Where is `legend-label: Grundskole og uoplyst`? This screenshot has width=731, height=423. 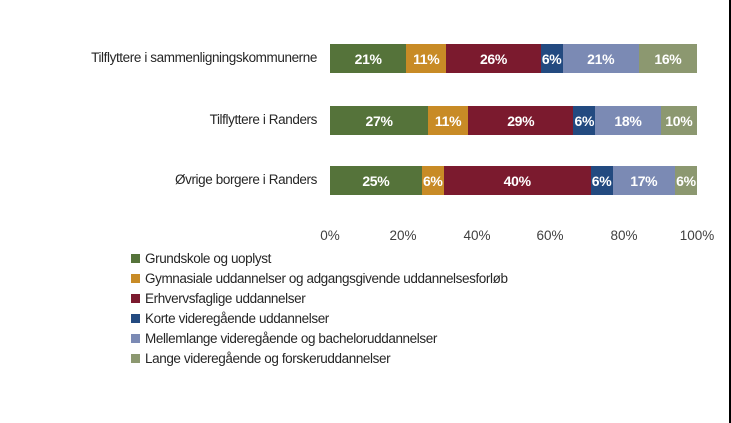
legend-label: Grundskole og uoplyst is located at coordinates (208, 258).